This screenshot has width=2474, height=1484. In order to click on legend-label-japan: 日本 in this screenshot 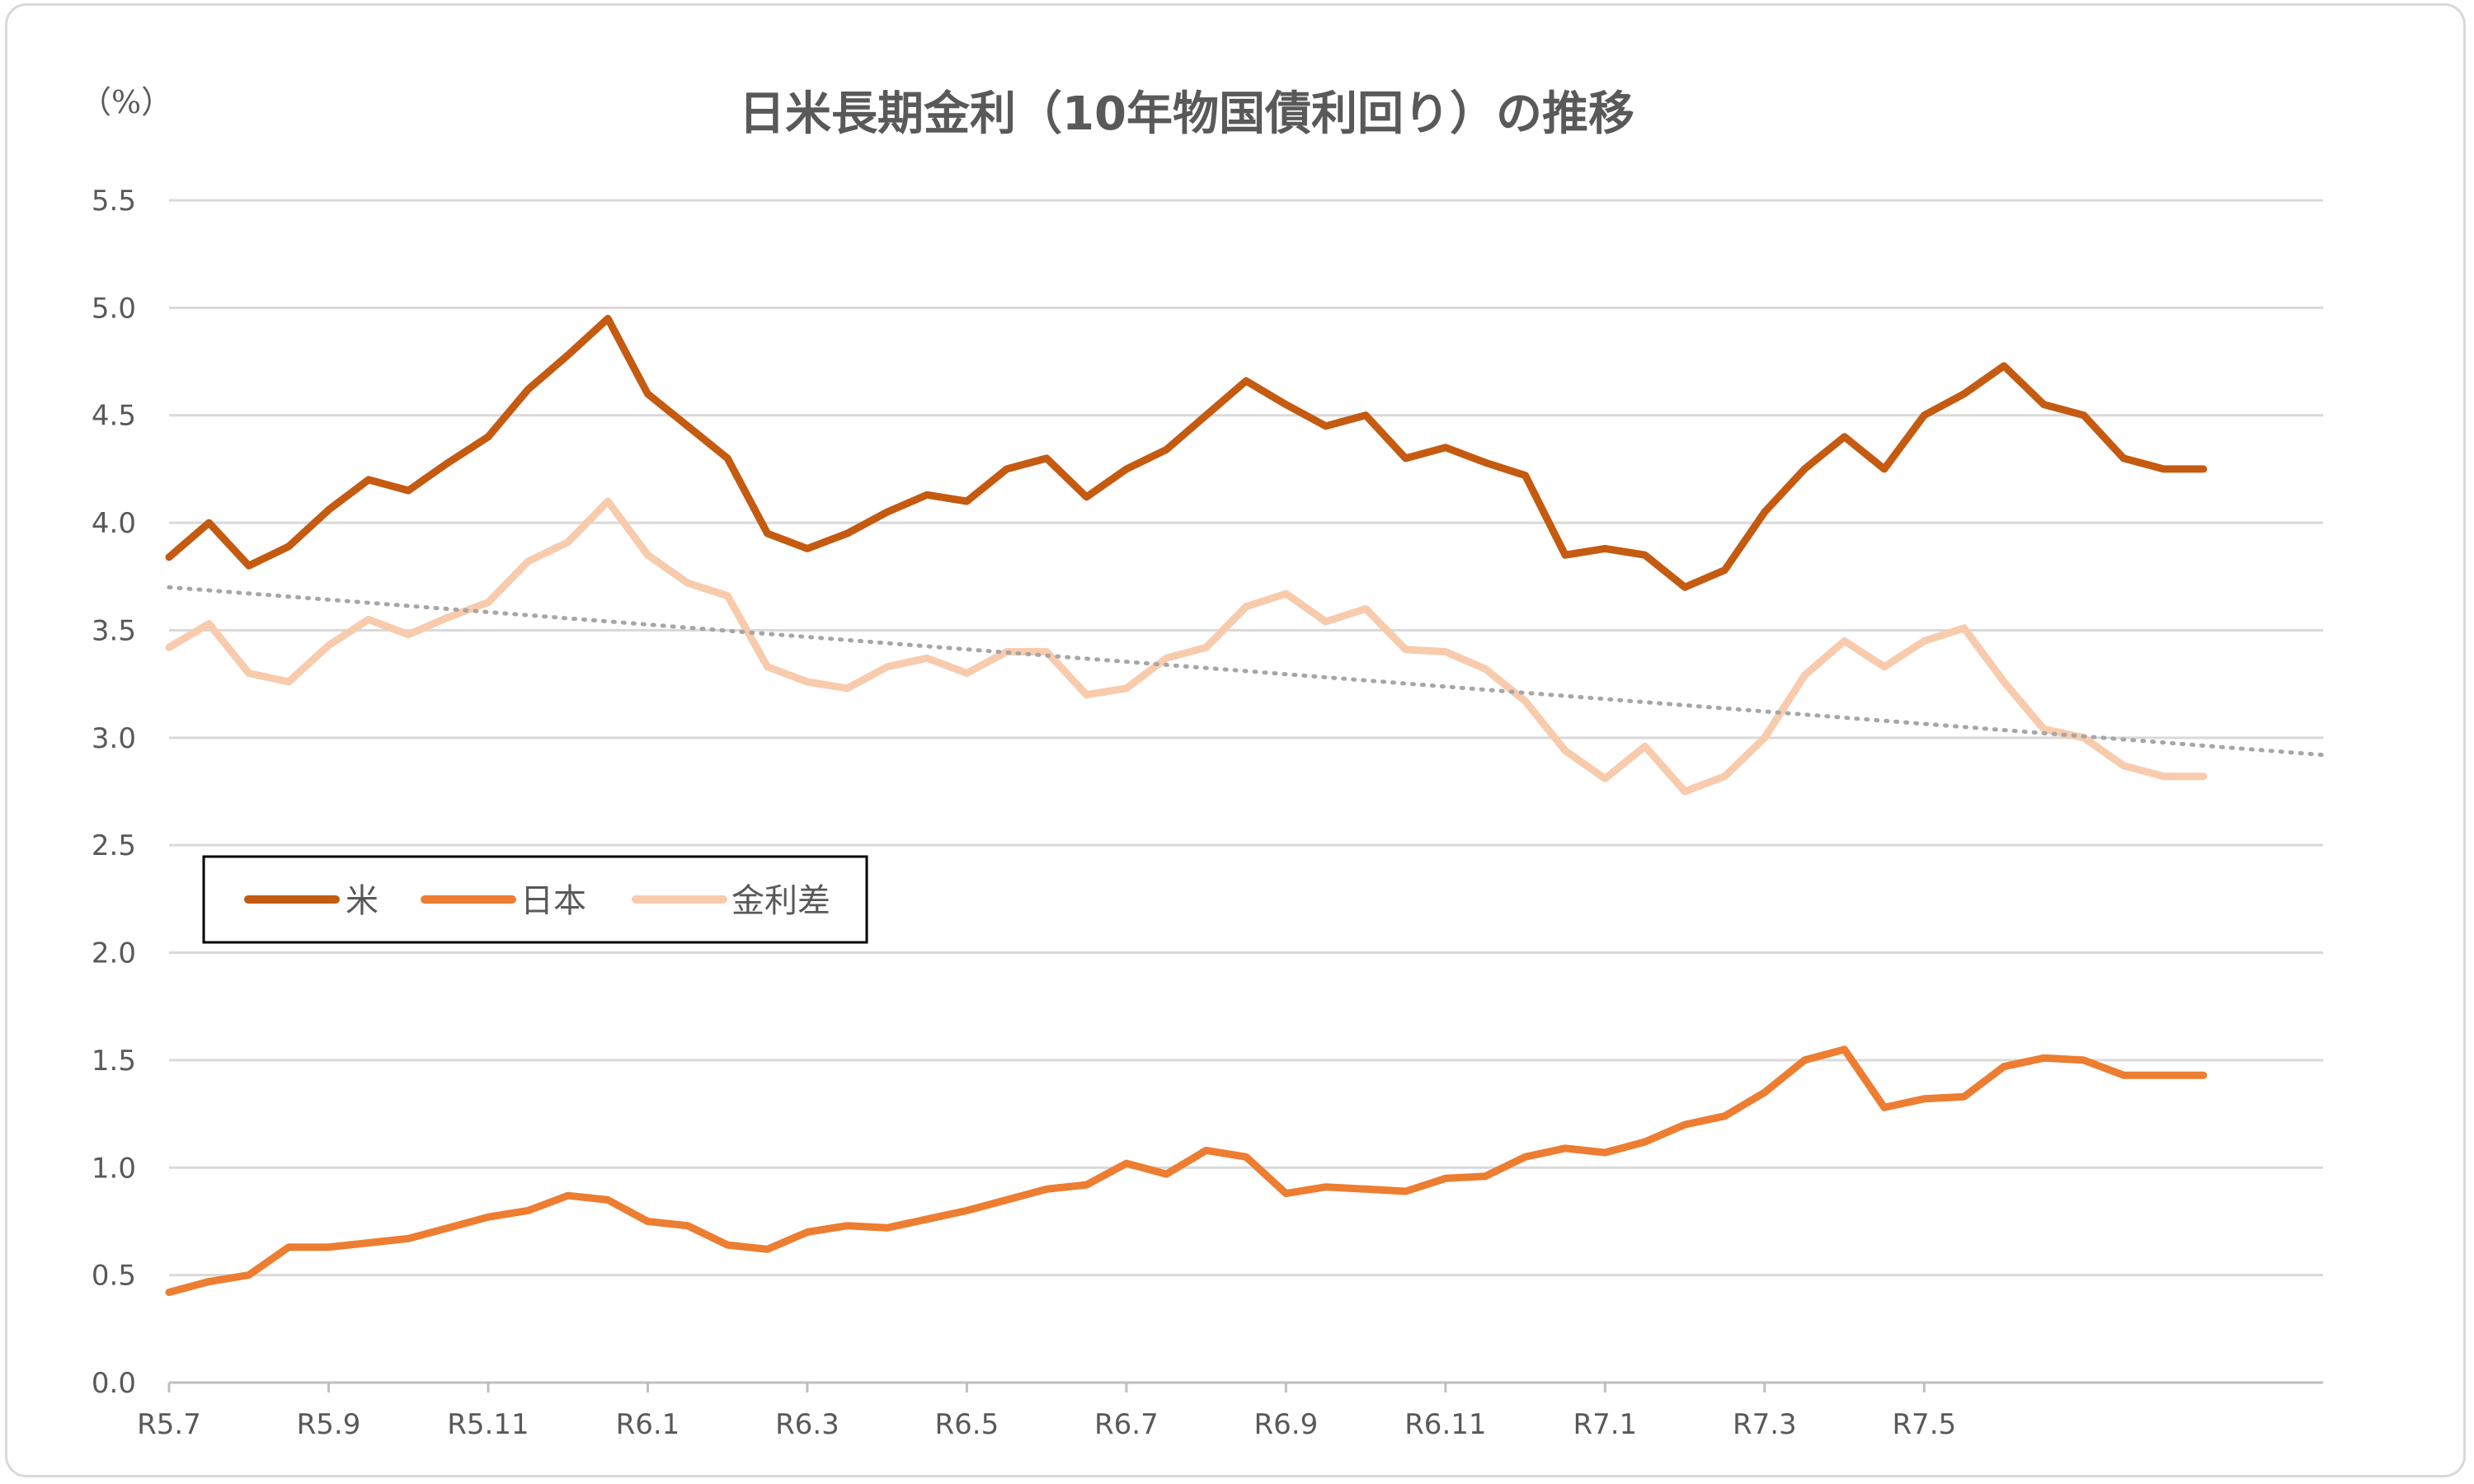, I will do `click(553, 901)`.